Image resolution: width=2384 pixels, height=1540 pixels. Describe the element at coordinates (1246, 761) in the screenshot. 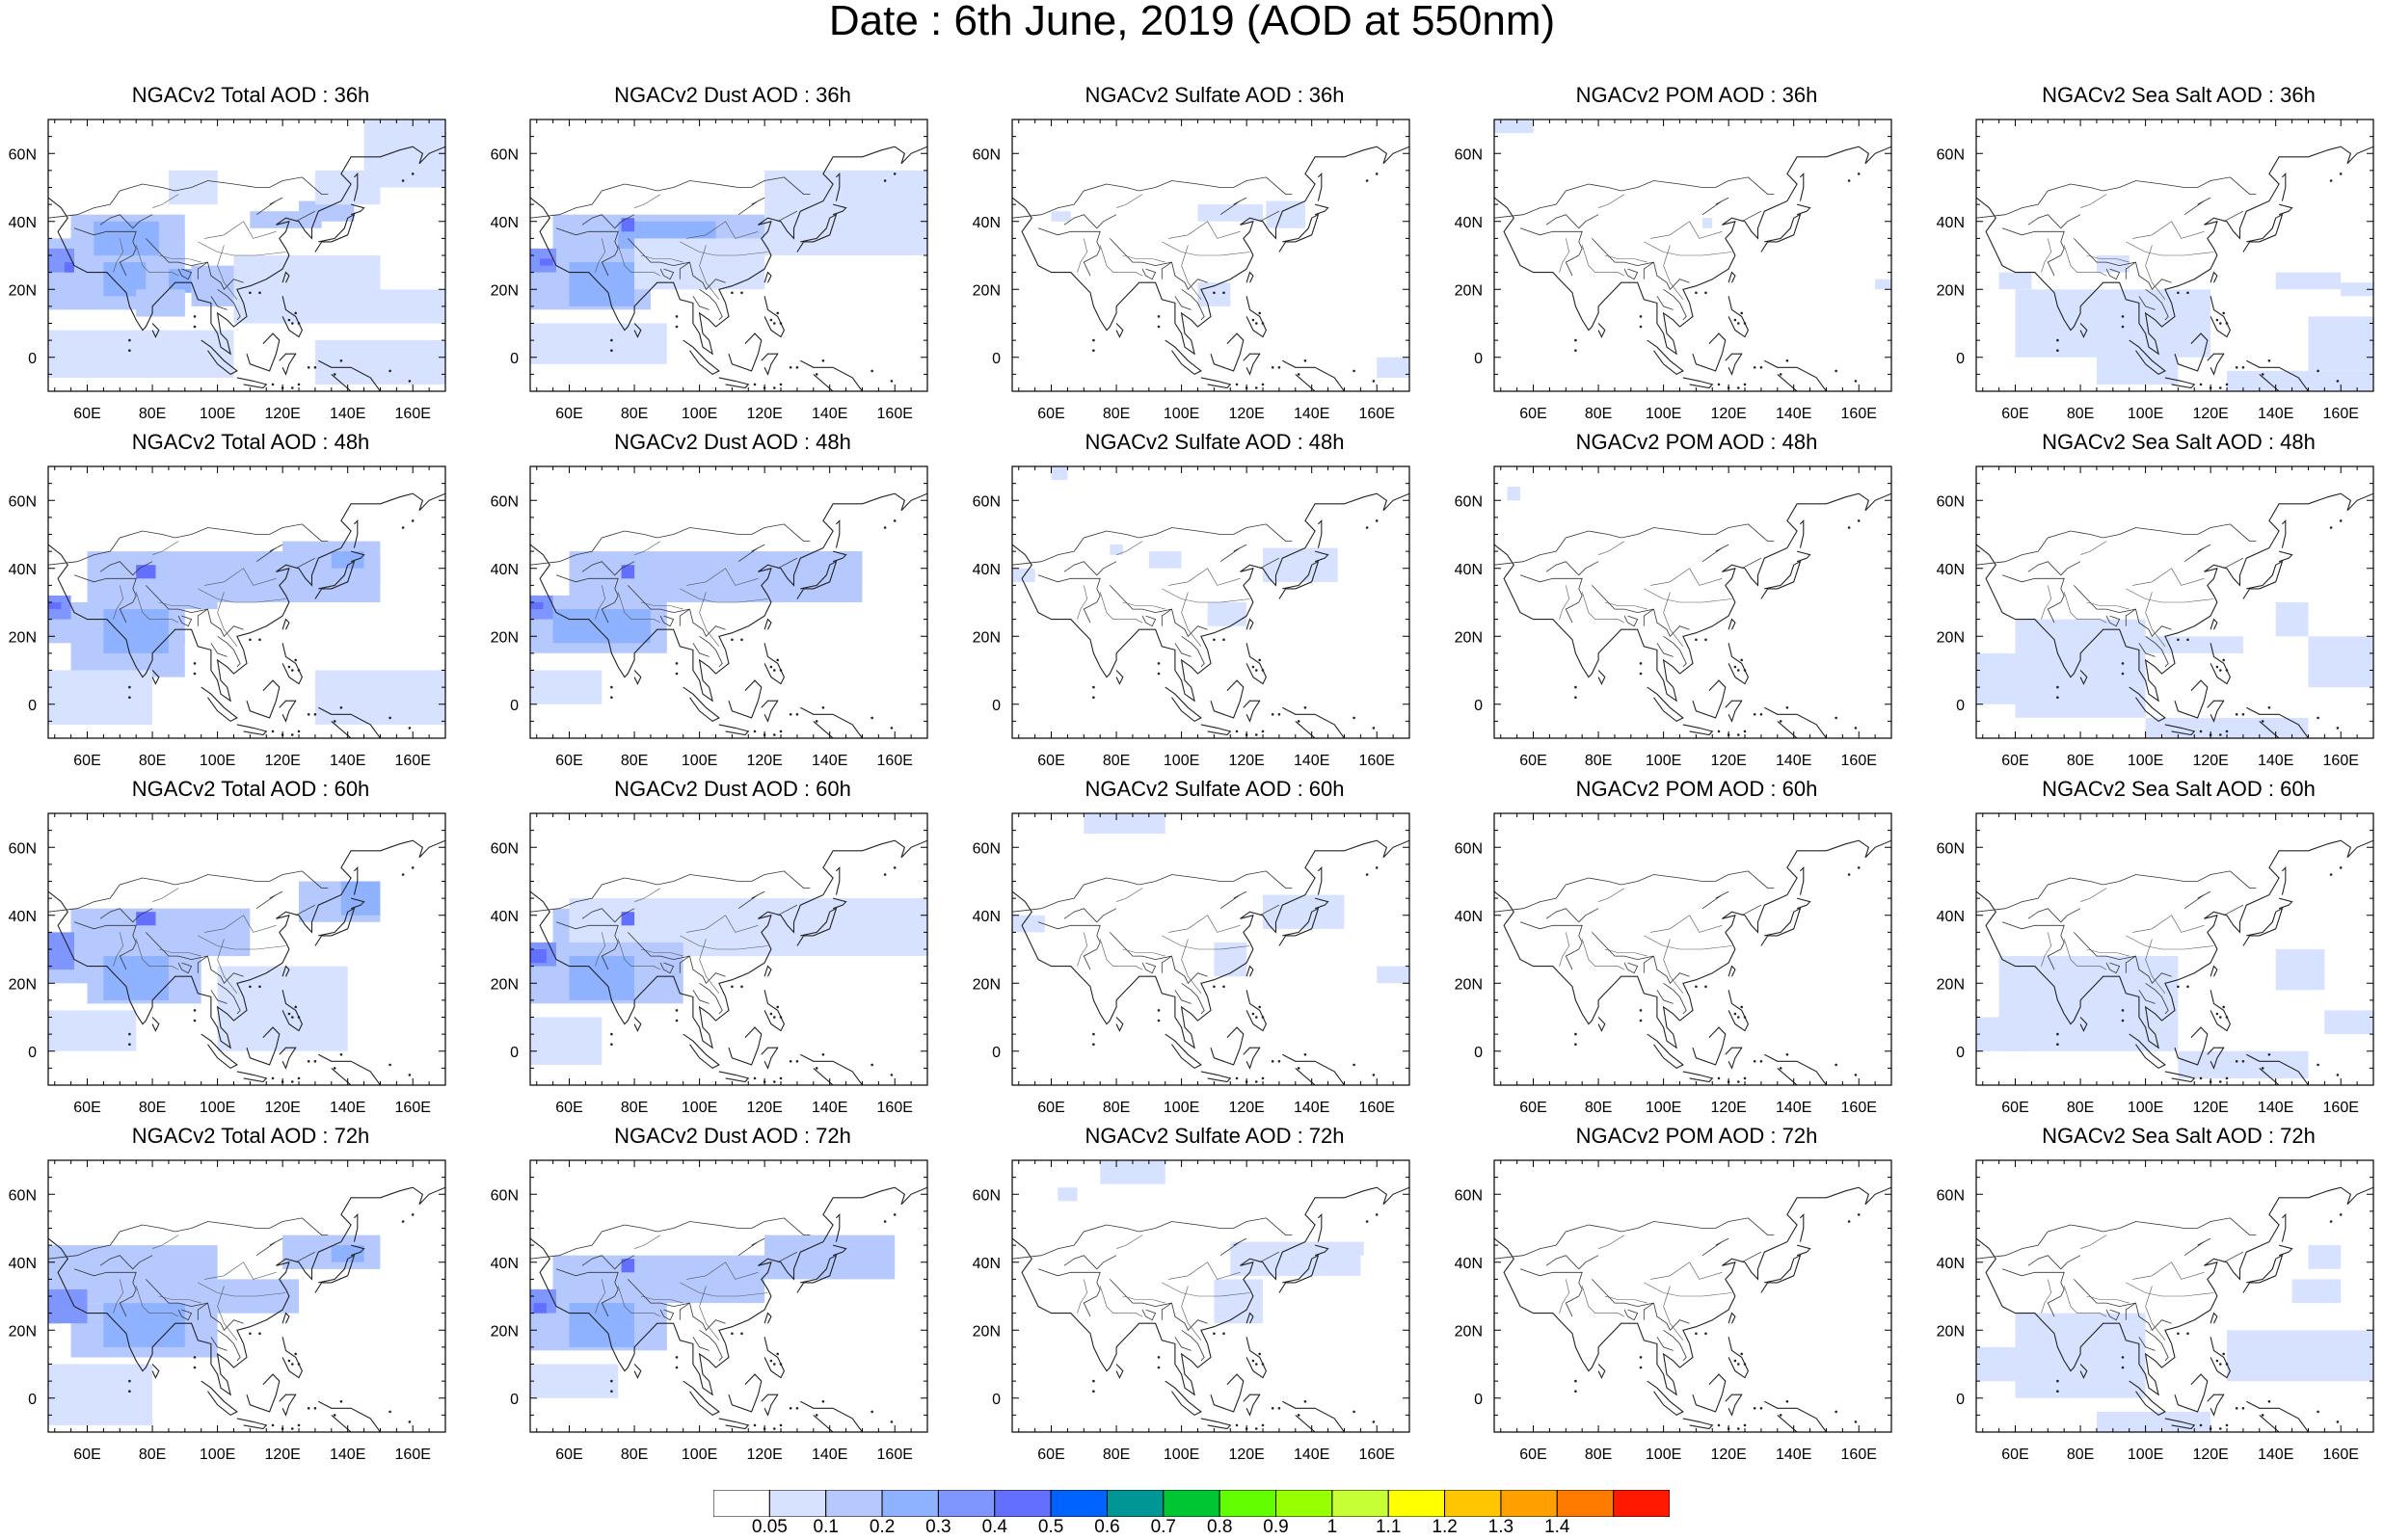

I see `lon-tick-label: 120E` at that location.